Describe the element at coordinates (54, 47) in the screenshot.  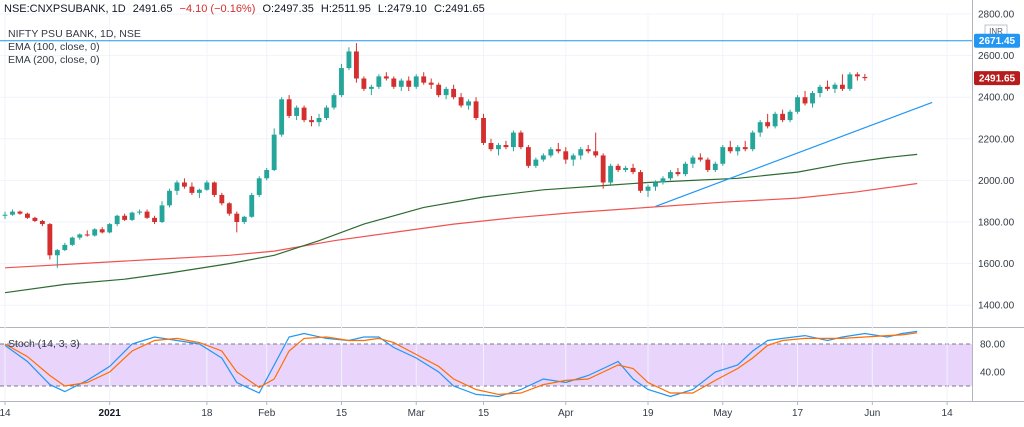
I see `ema100-legend: EMA (100, close, 0)` at that location.